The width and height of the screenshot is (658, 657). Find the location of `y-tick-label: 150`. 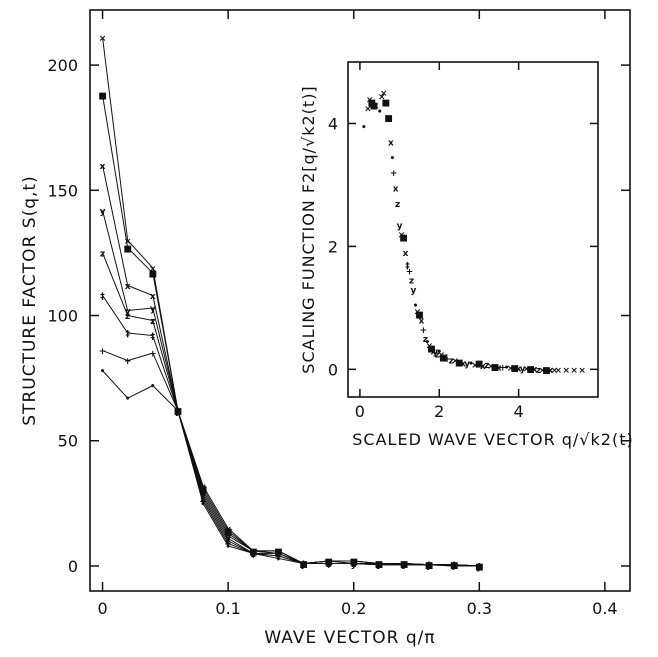

y-tick-label: 150 is located at coordinates (62, 190).